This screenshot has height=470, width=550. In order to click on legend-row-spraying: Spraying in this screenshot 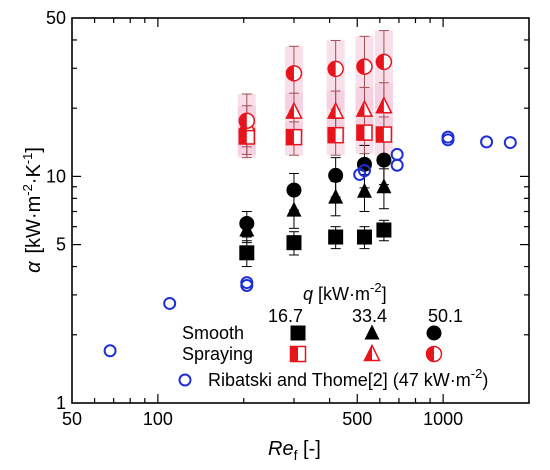, I will do `click(217, 354)`.